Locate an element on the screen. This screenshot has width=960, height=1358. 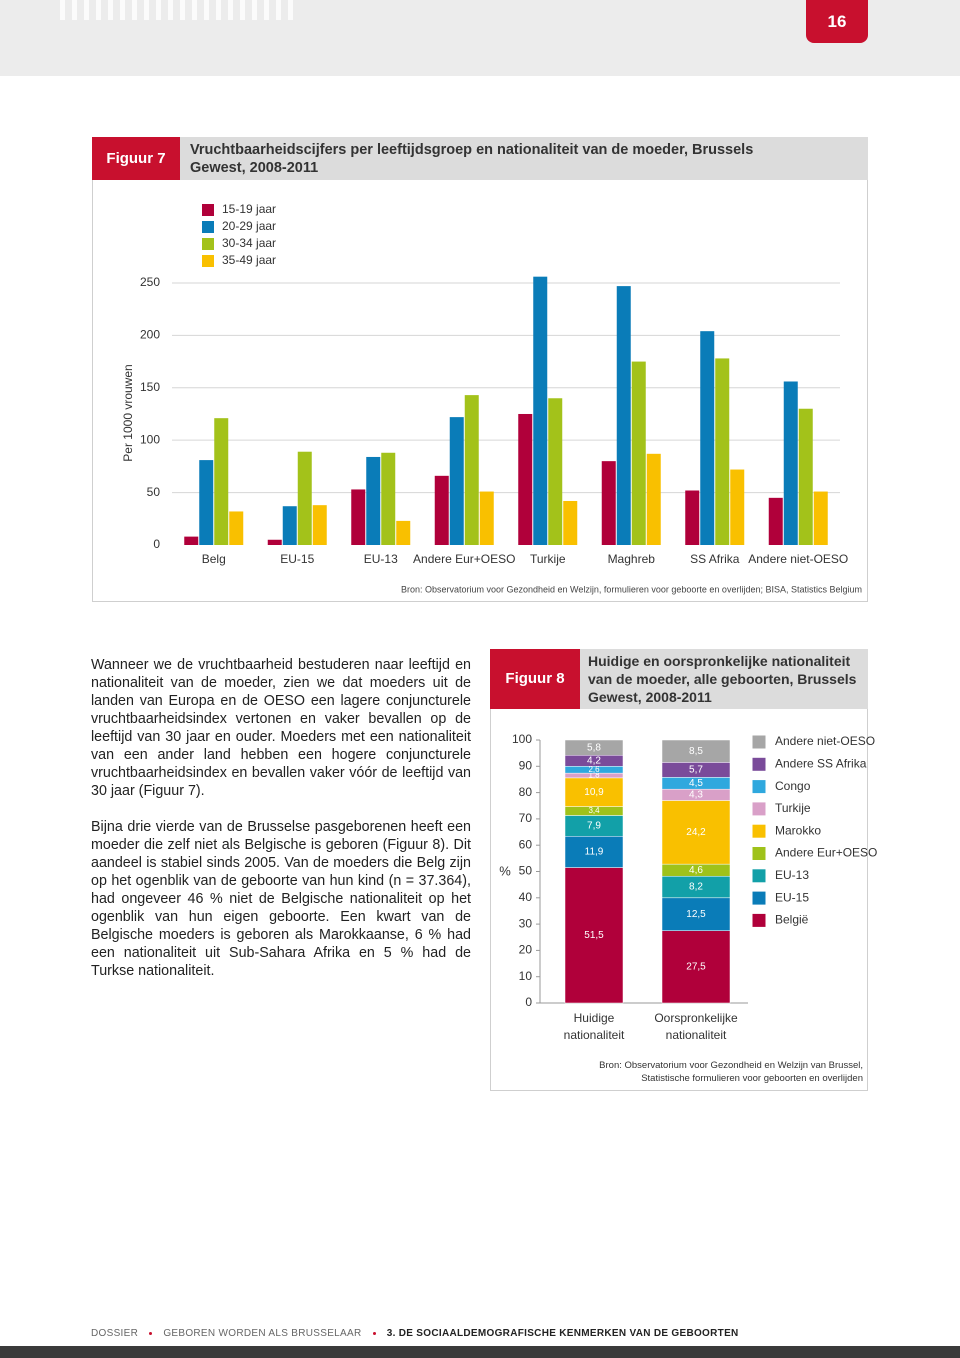
page-number: 16 is located at coordinates (837, 21).